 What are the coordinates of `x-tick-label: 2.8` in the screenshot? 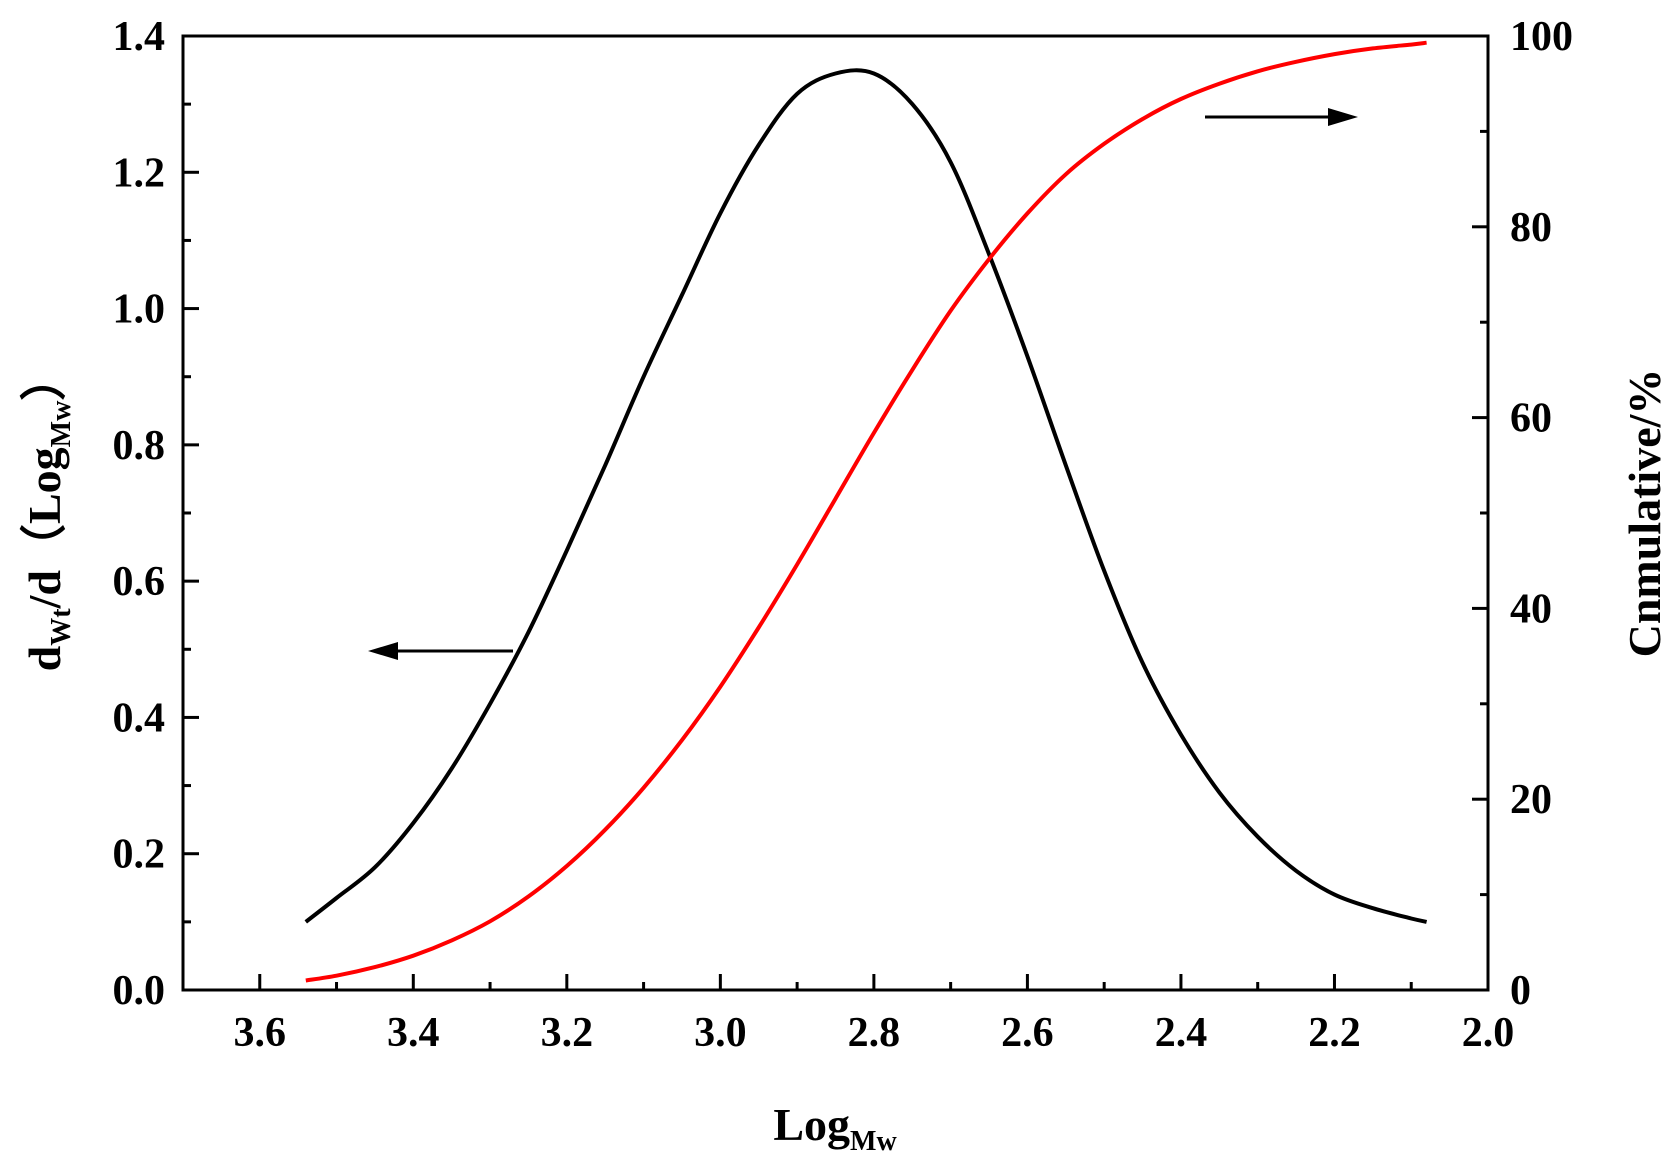 It's located at (874, 1033).